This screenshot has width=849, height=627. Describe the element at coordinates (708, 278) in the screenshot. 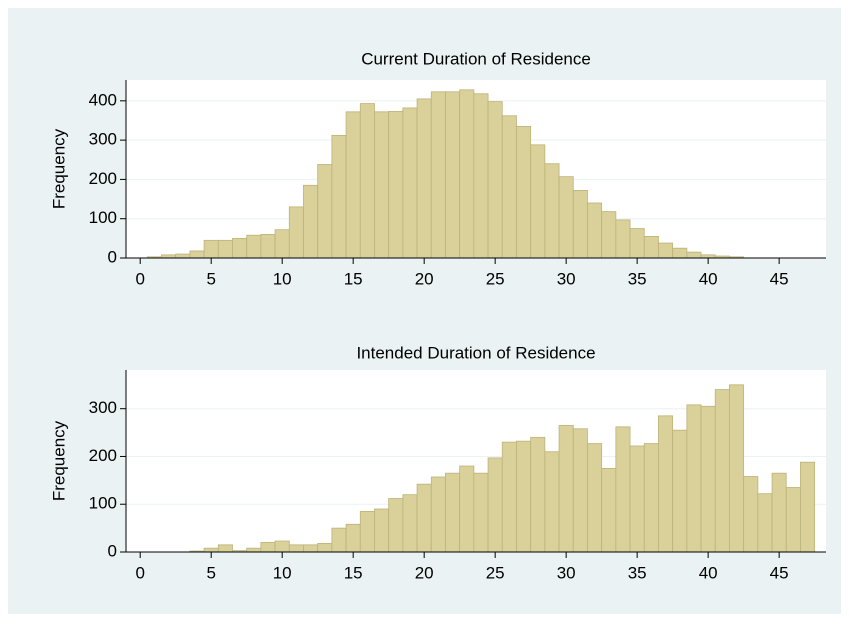

I see `x-tick-label: 40` at that location.